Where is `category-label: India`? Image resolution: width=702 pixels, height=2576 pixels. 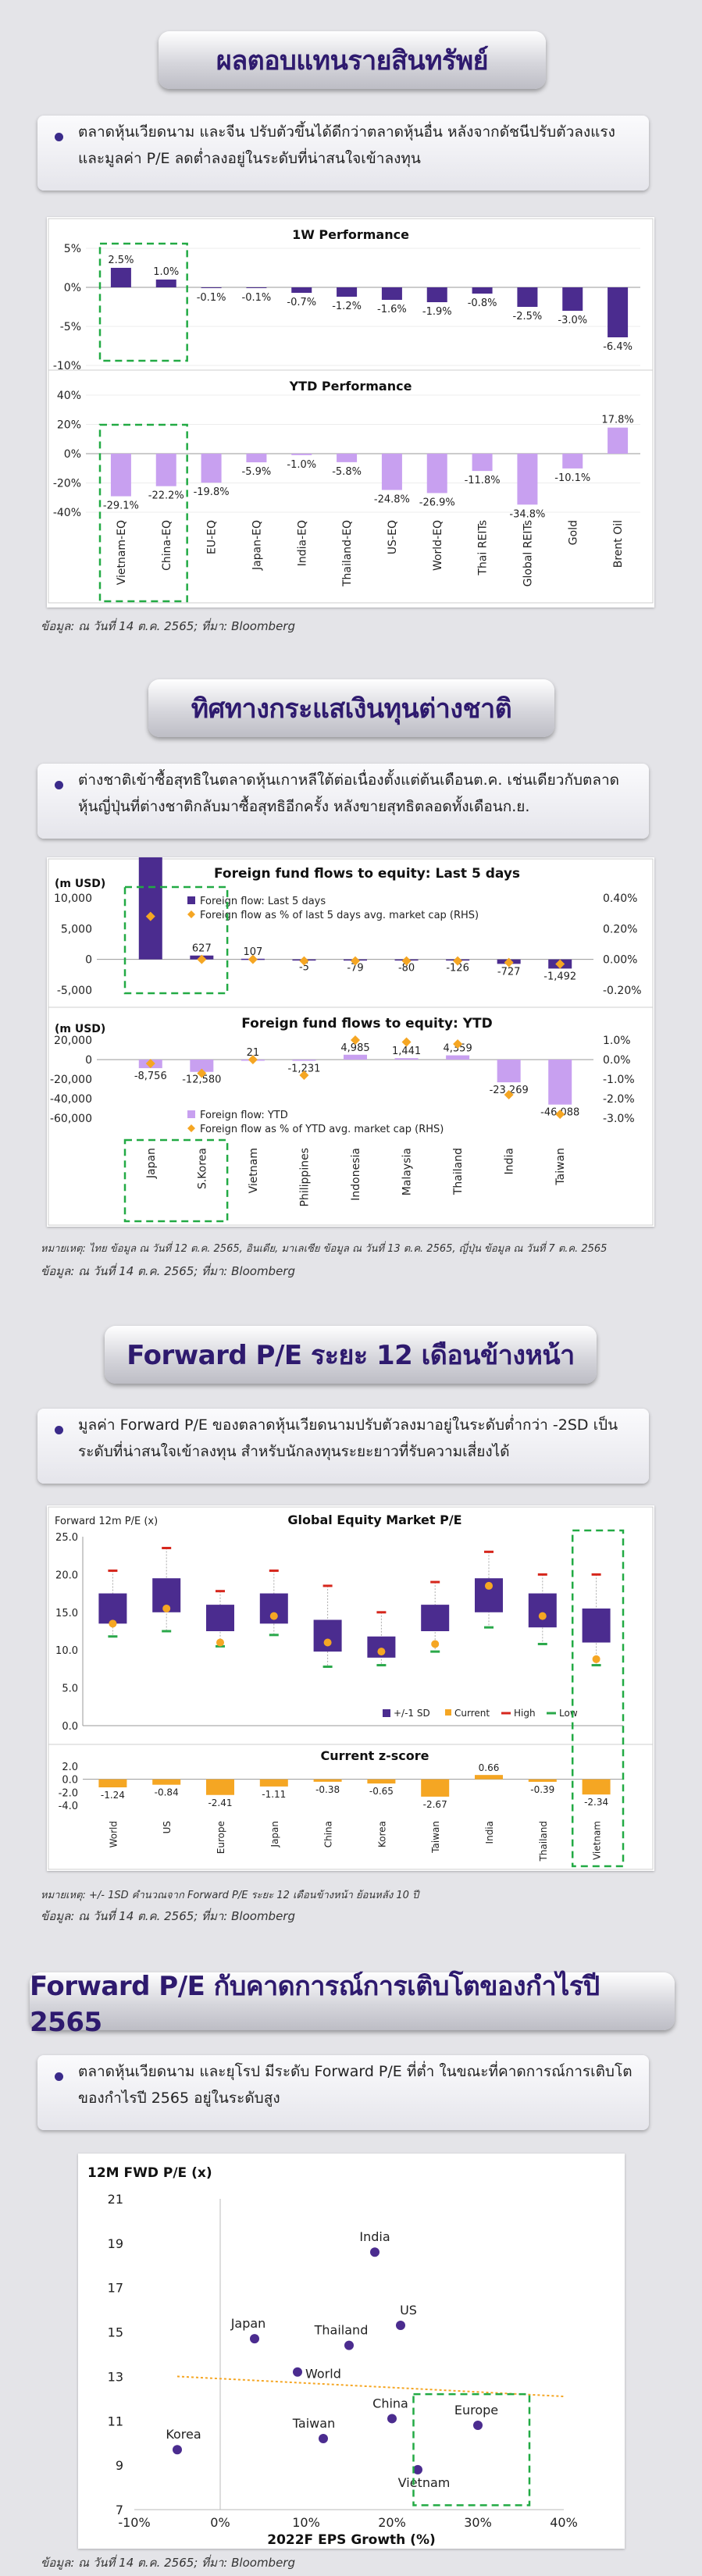 category-label: India is located at coordinates (510, 1161).